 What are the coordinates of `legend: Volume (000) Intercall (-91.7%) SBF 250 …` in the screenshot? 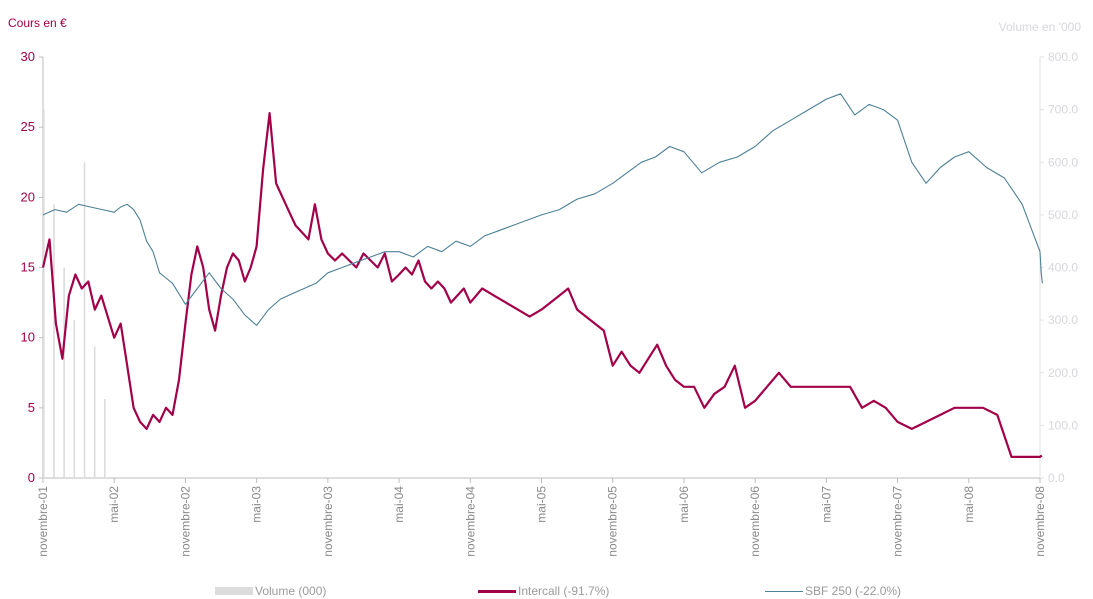 It's located at (546, 591).